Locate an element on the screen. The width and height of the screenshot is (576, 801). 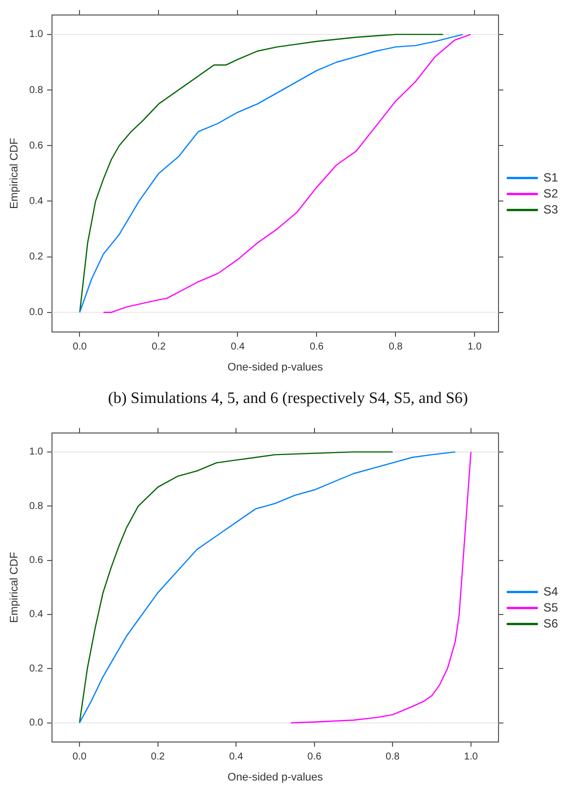
legend-label: S5 is located at coordinates (550, 607).